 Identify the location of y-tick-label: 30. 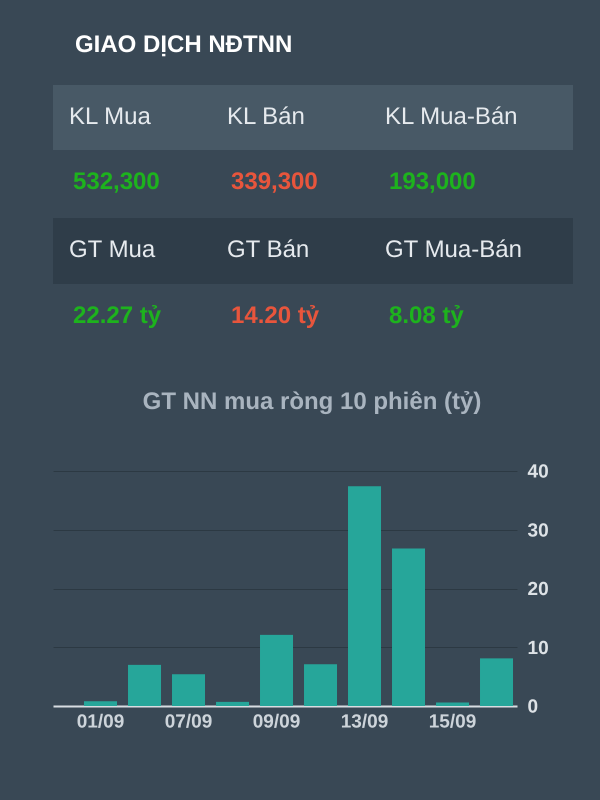
(538, 531).